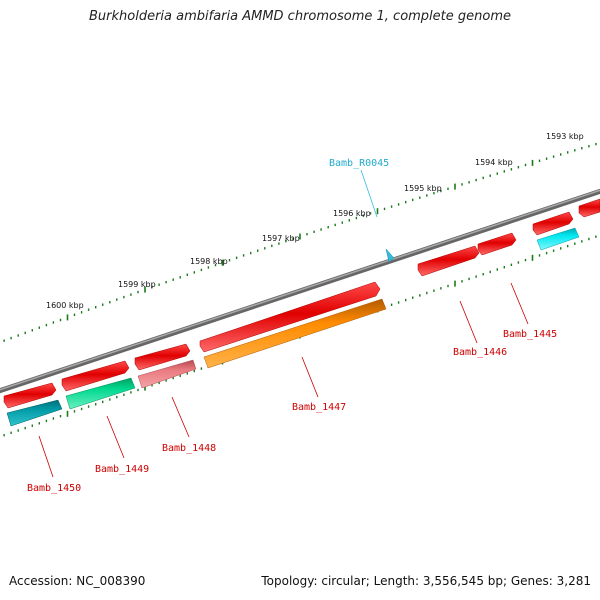 The height and width of the screenshot is (600, 600). What do you see at coordinates (480, 352) in the screenshot?
I see `gene-label-bamb-1446: Bamb_1446` at bounding box center [480, 352].